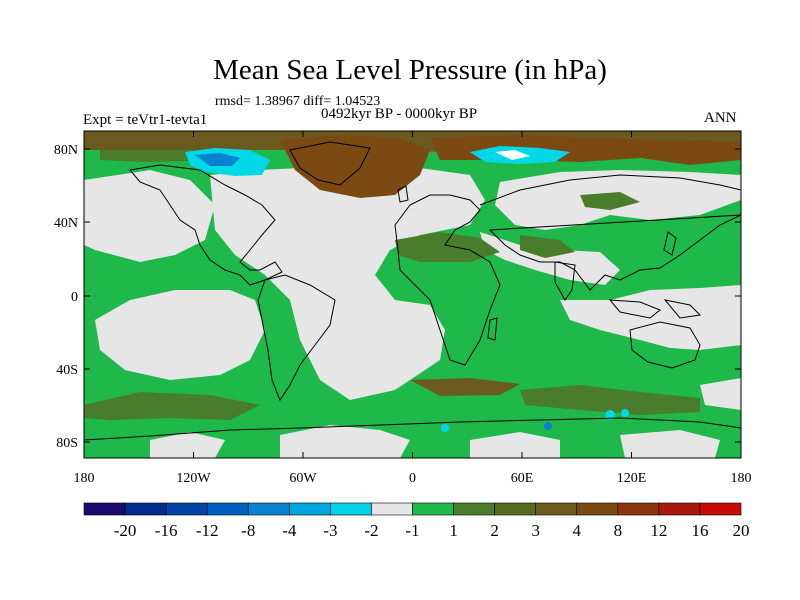 The width and height of the screenshot is (800, 600). Describe the element at coordinates (67, 443) in the screenshot. I see `lat-tick-label: 80S` at that location.